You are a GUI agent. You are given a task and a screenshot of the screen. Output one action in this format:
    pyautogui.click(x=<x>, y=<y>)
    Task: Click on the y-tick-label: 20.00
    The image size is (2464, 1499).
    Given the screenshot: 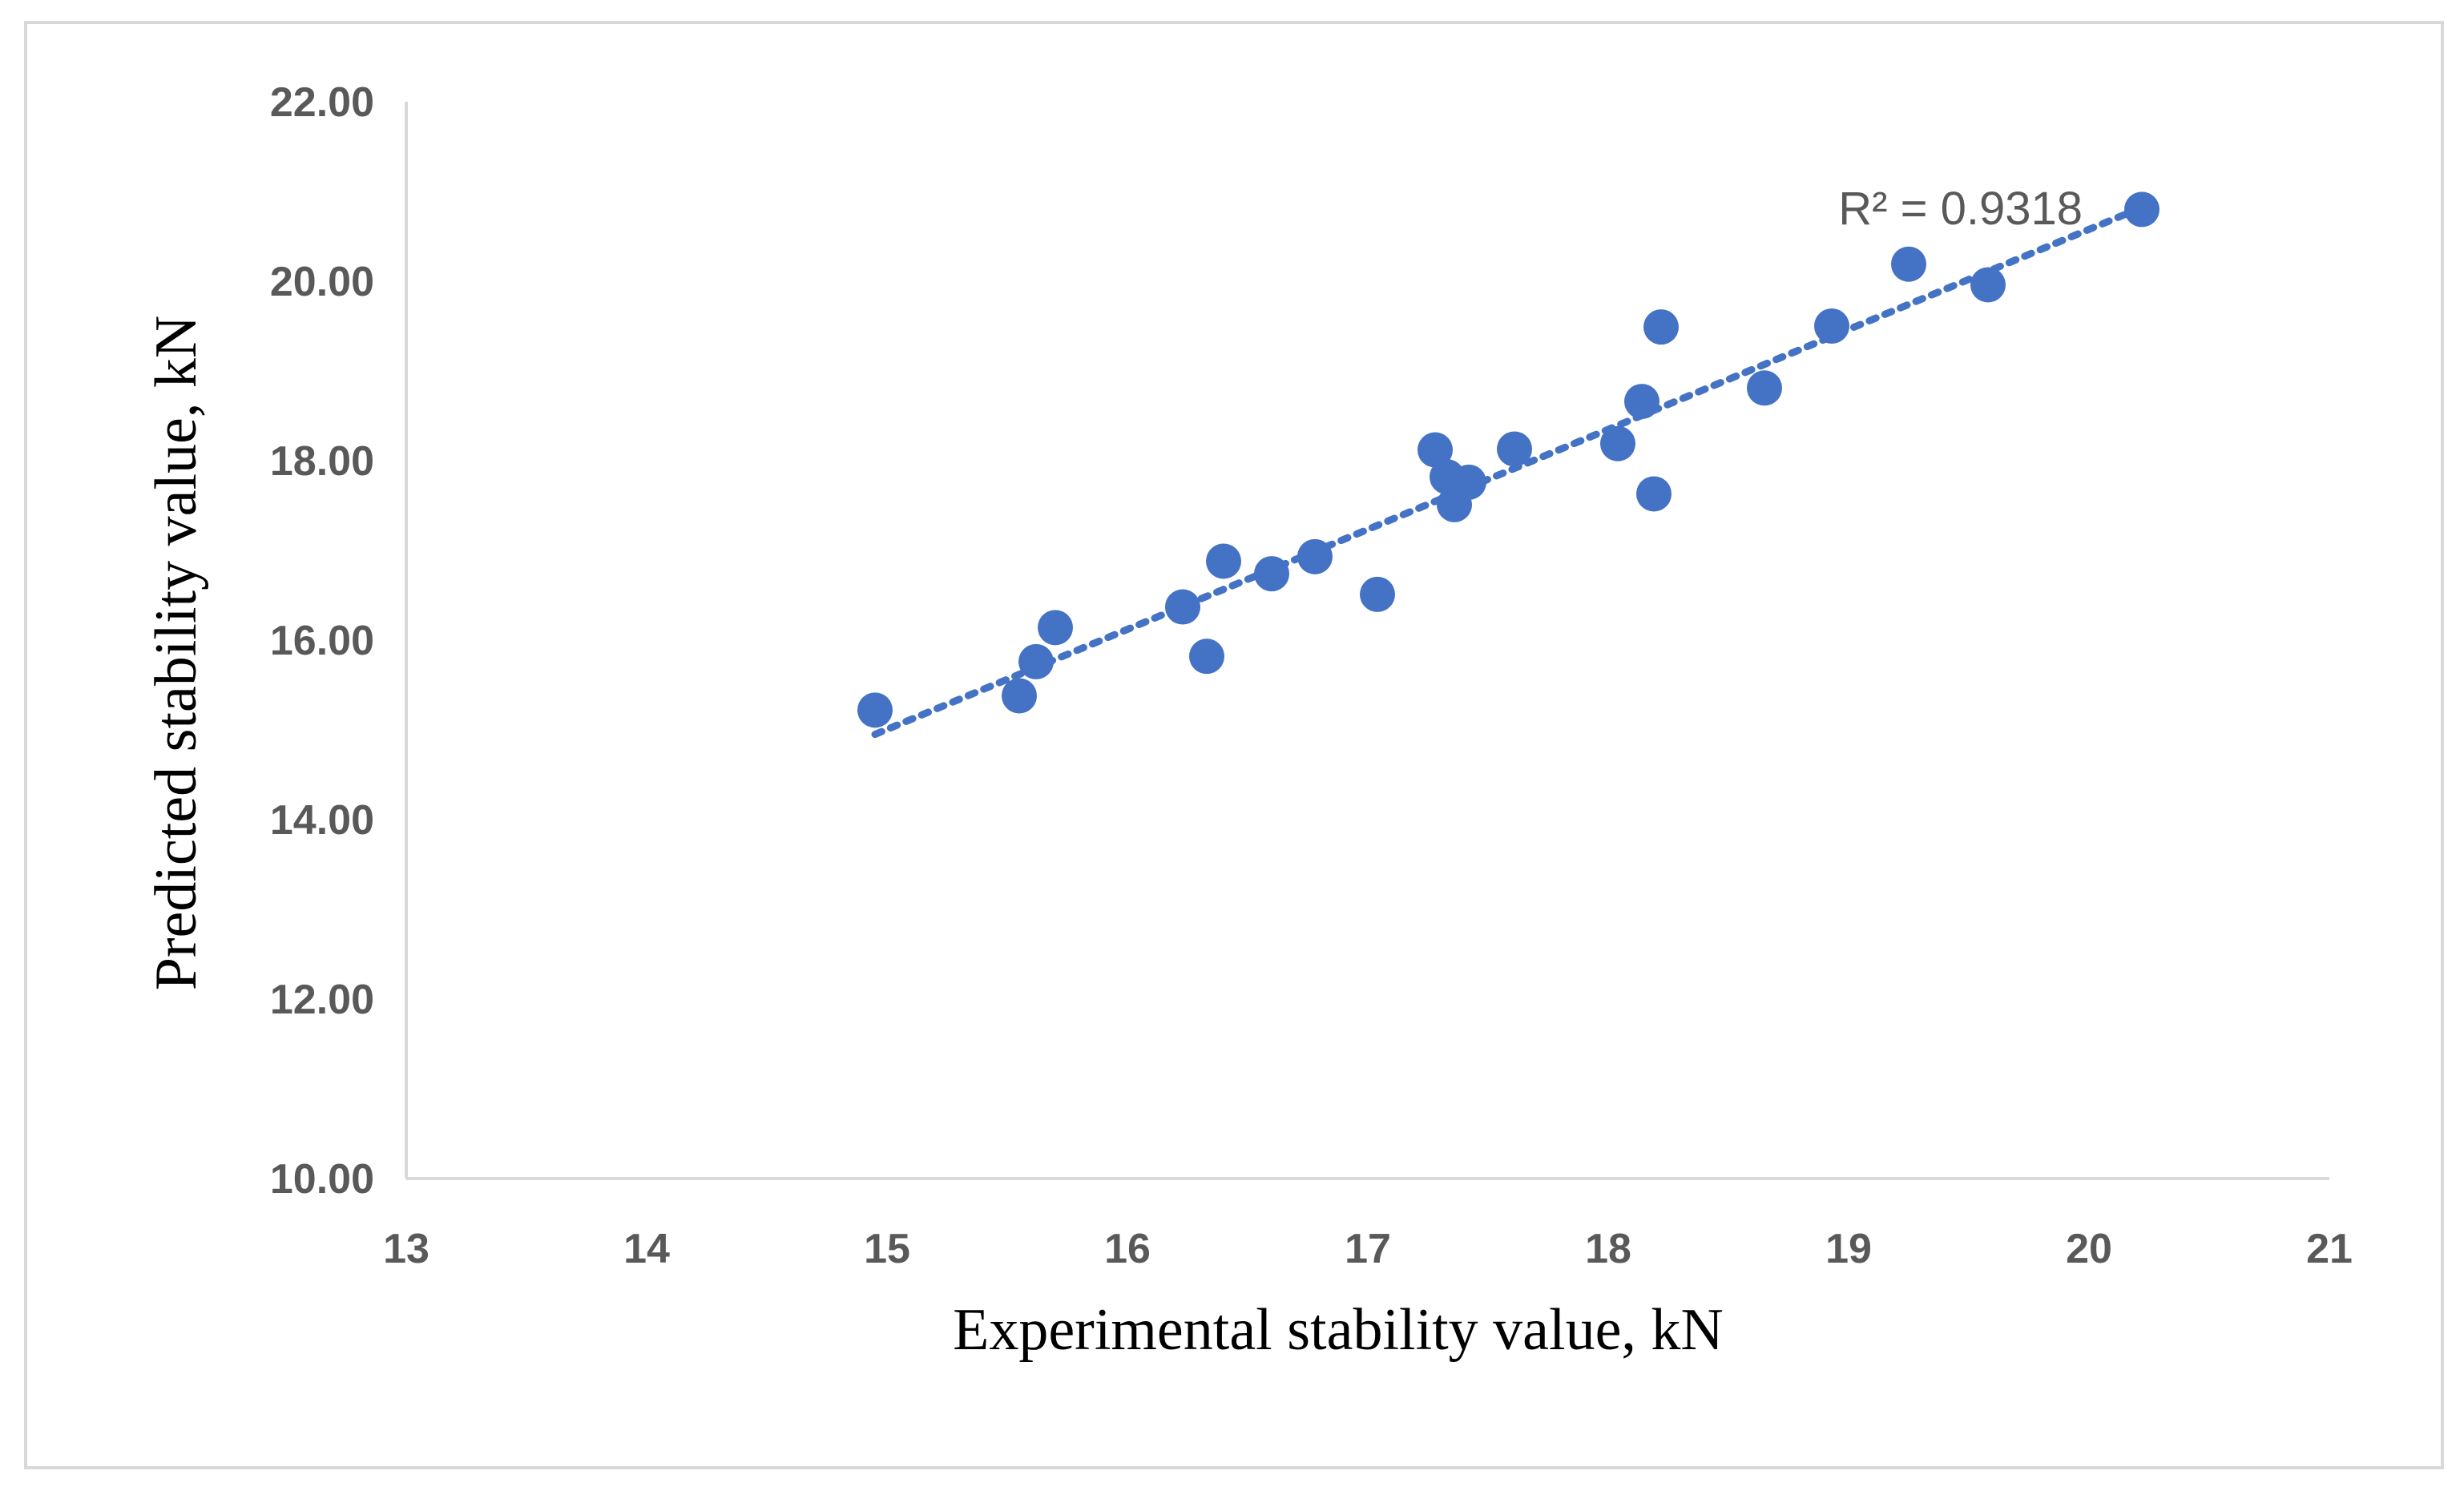 What is the action you would take?
    pyautogui.click(x=322, y=282)
    